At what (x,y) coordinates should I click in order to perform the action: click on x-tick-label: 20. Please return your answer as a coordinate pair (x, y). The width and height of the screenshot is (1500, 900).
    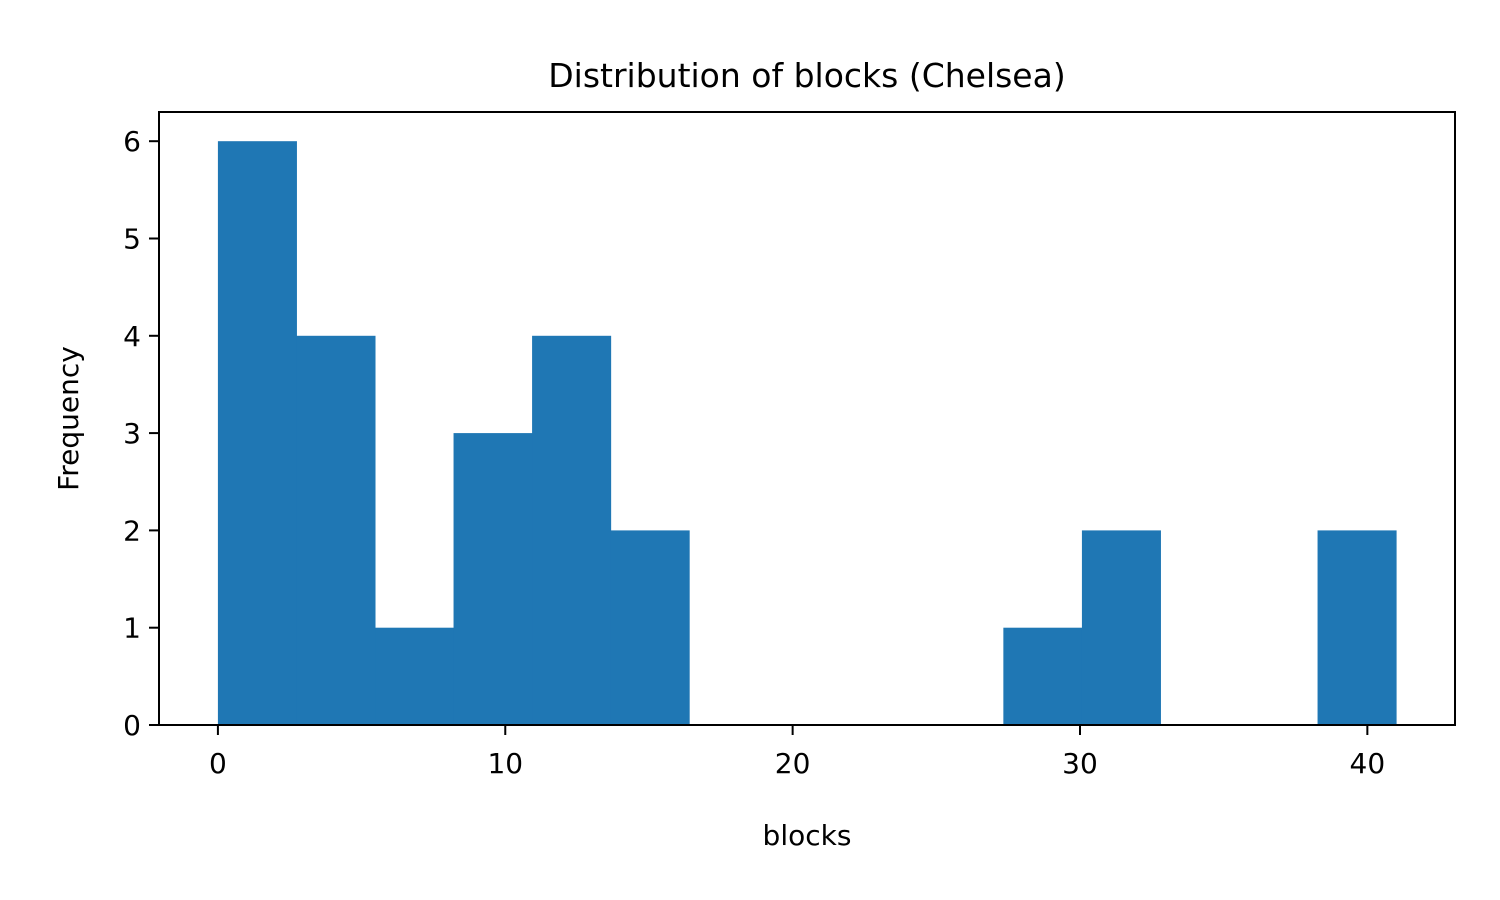
    Looking at the image, I should click on (793, 763).